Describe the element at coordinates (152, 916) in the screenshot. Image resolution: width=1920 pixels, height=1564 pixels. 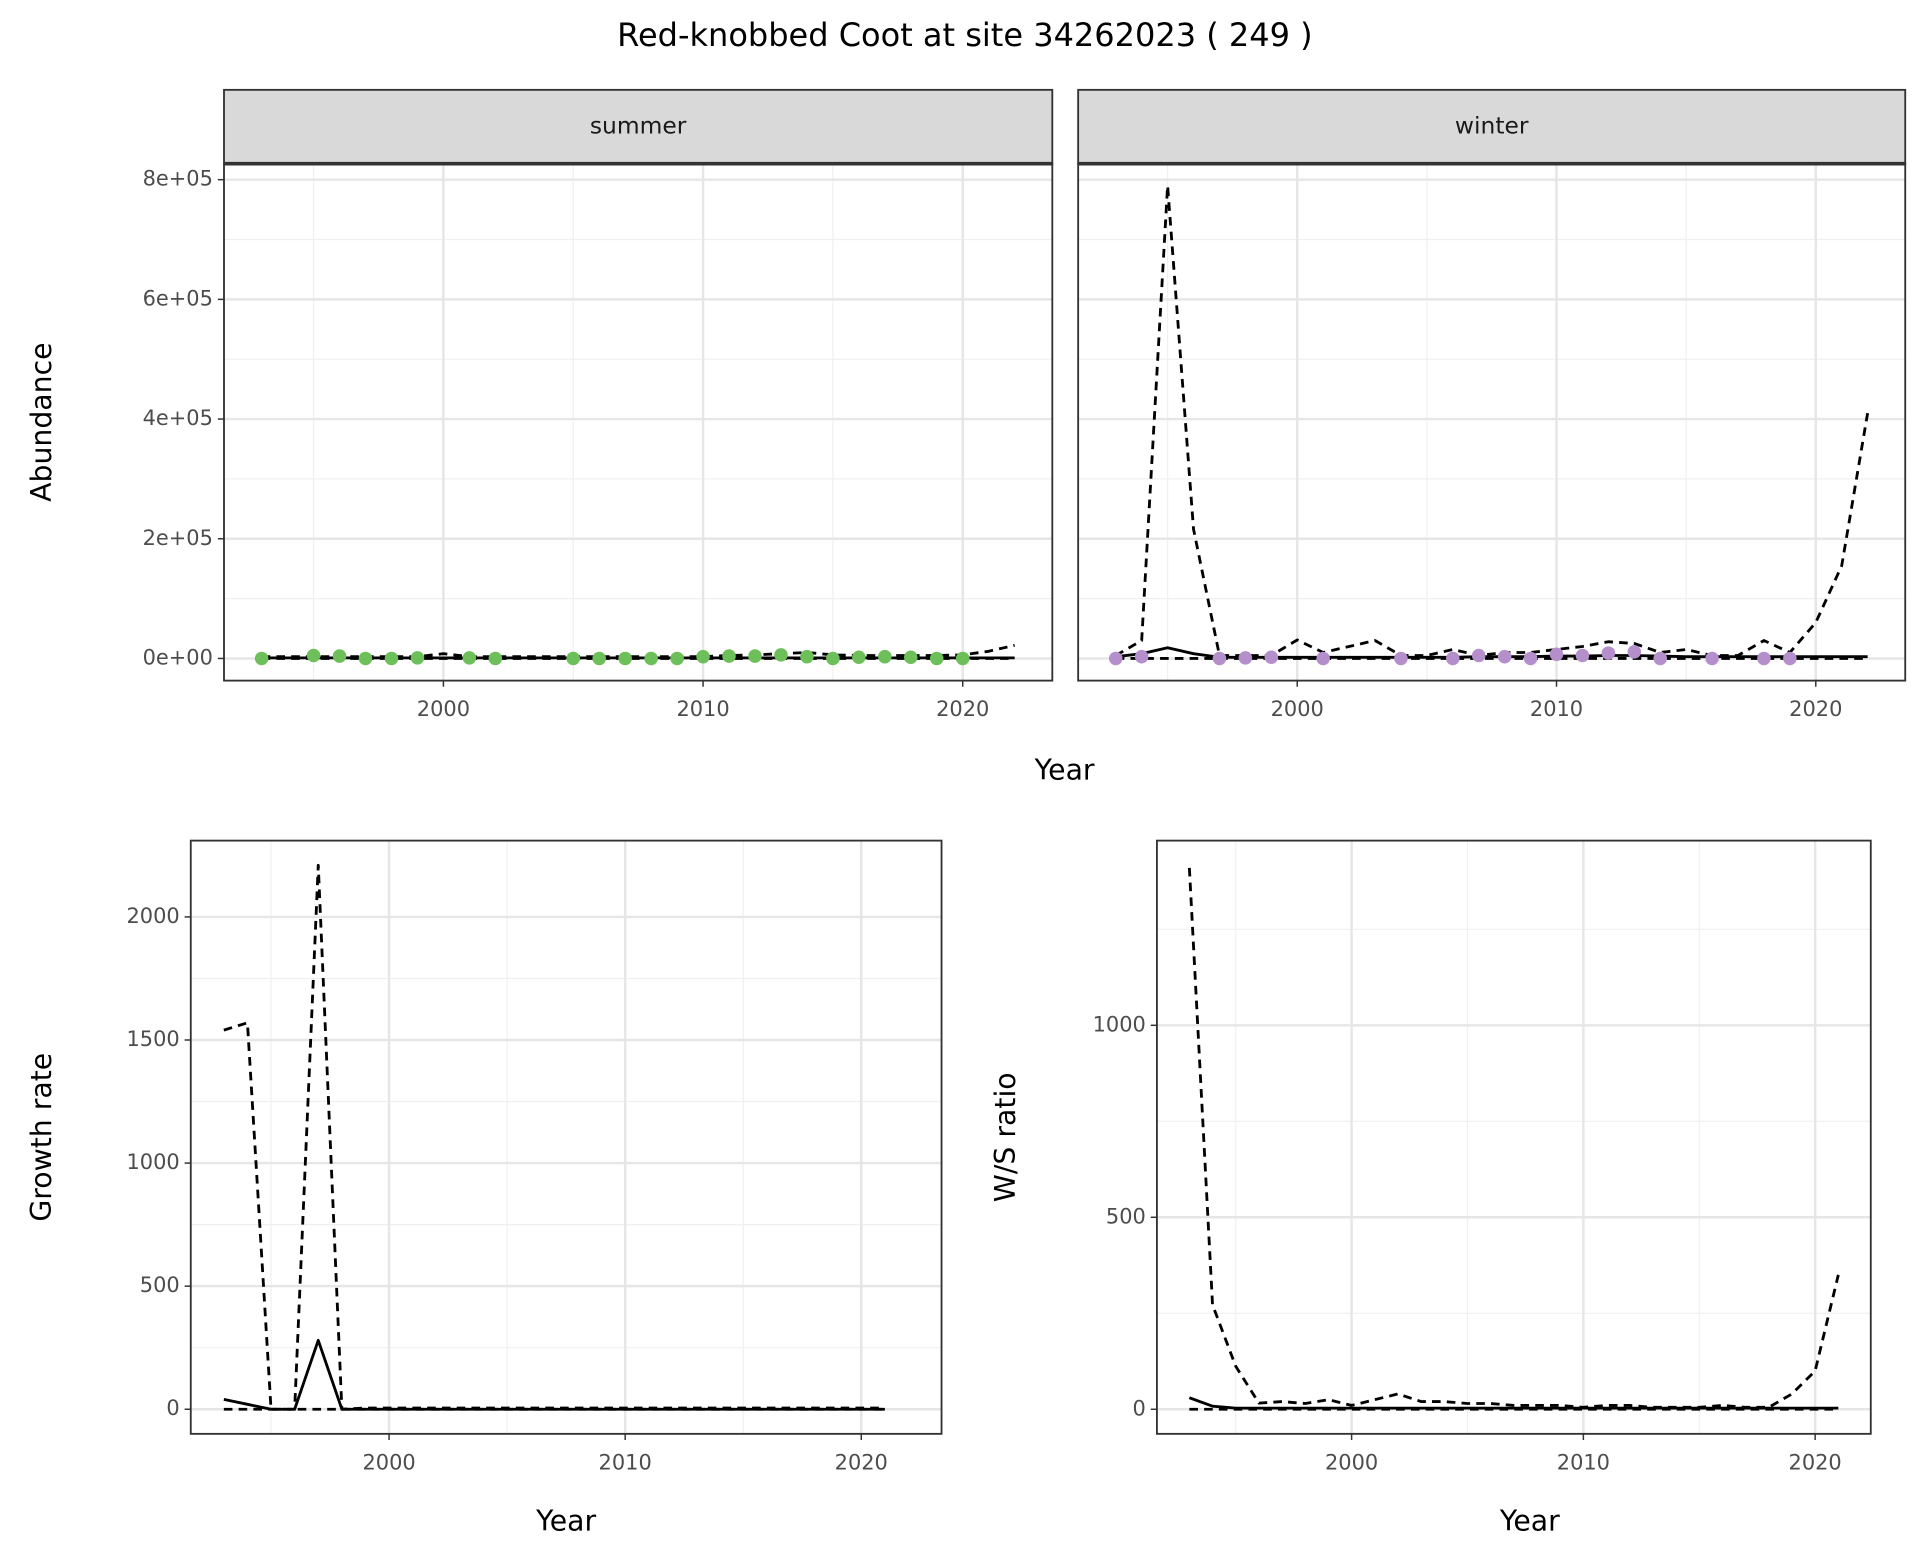
I see `y-tick-label: 2000` at that location.